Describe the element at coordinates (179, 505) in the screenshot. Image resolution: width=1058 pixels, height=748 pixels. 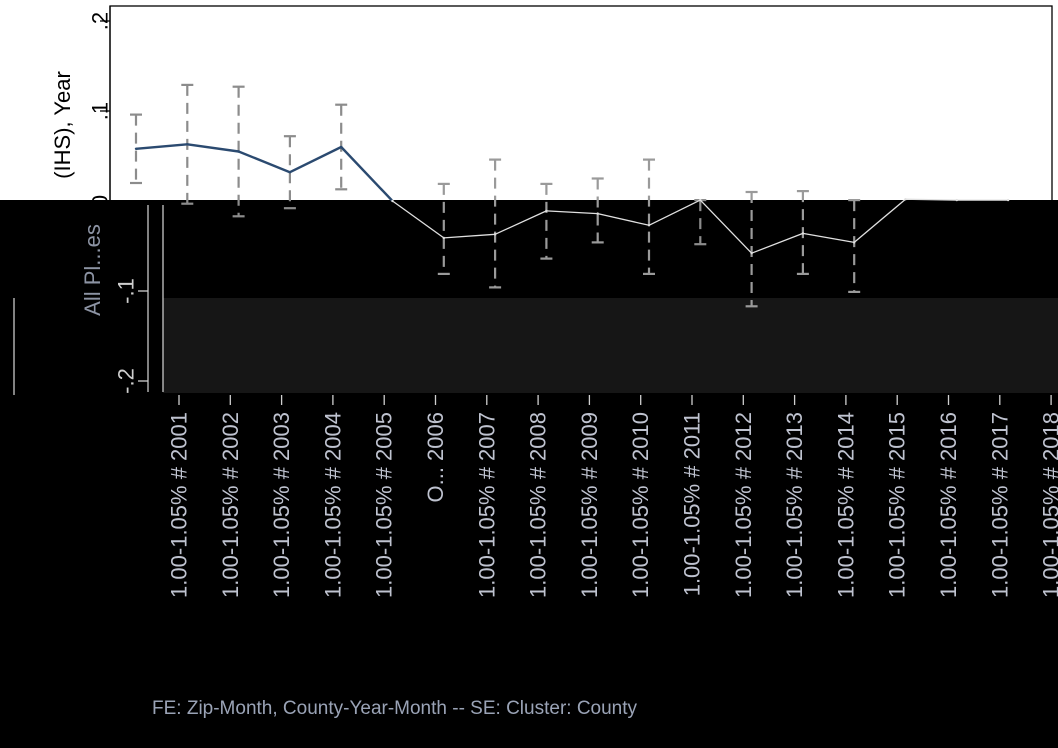
I see `x-tick-label-0: 1.00-1.05% # 2001` at that location.